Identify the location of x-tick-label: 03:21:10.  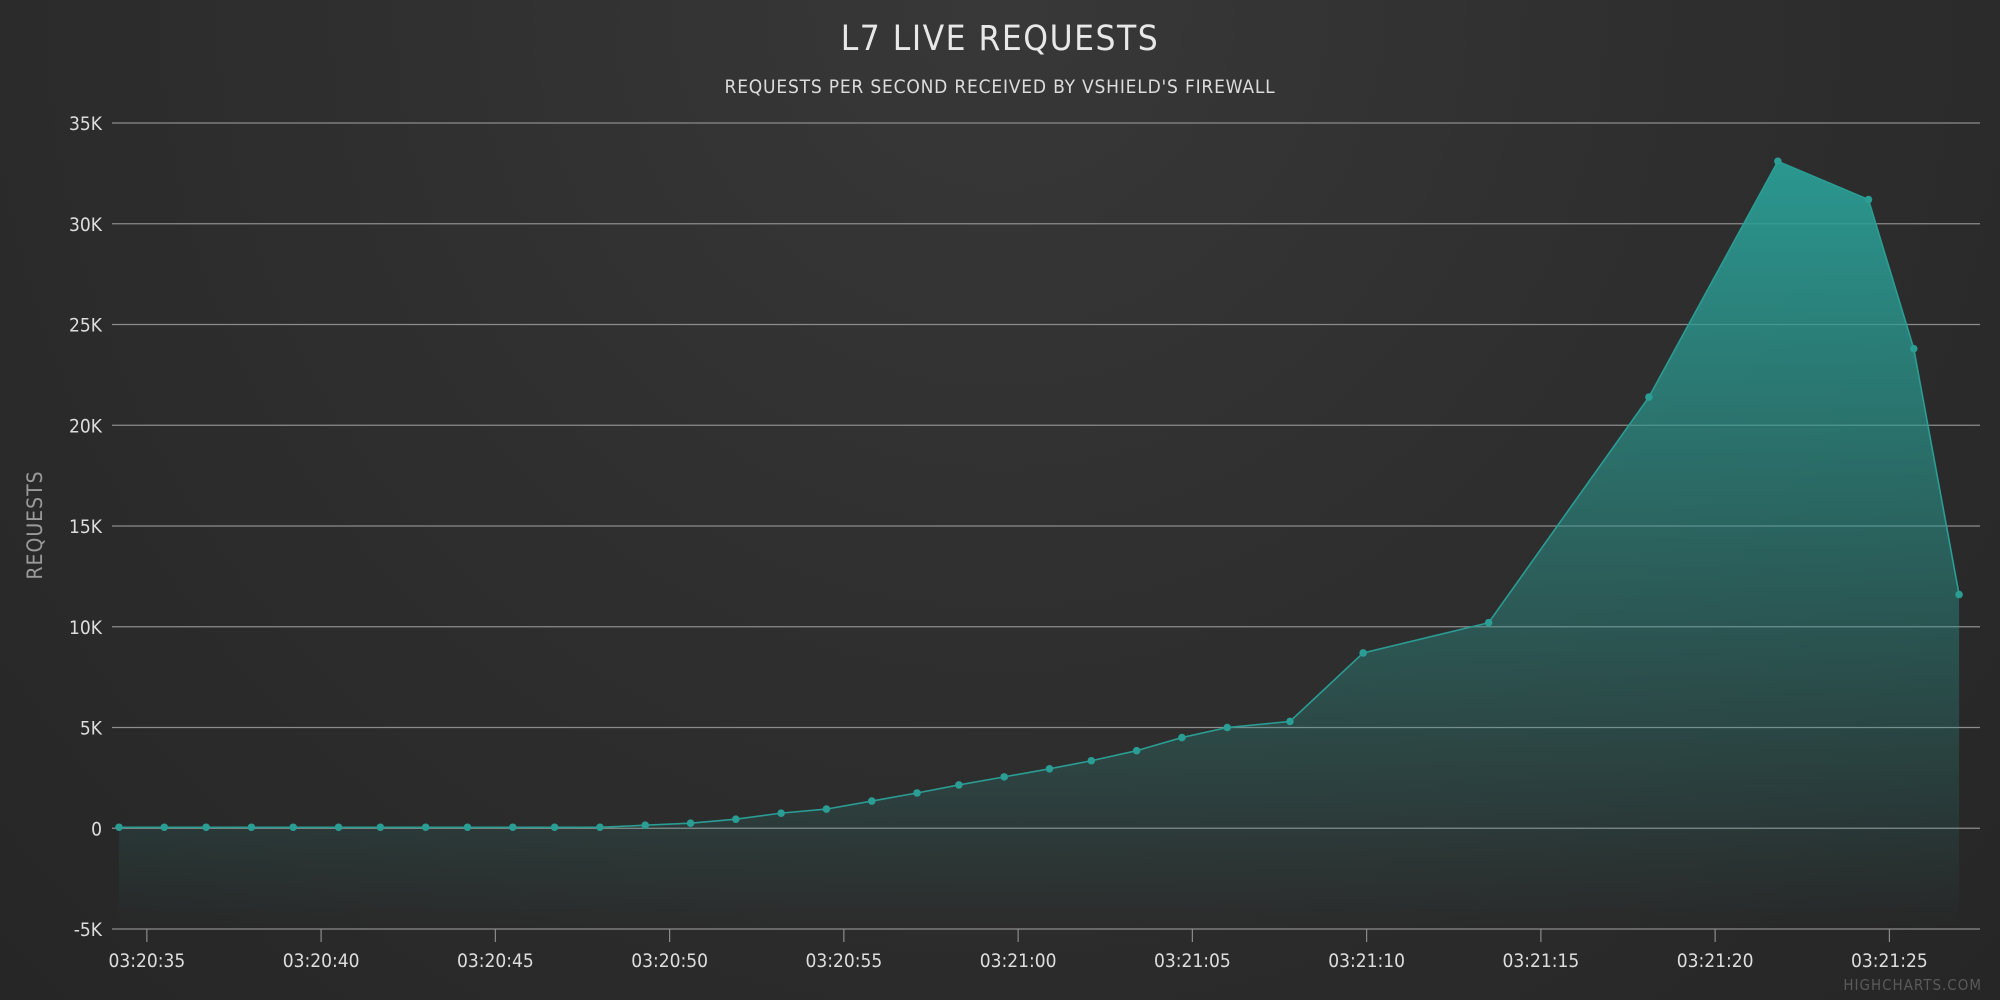
(1366, 961).